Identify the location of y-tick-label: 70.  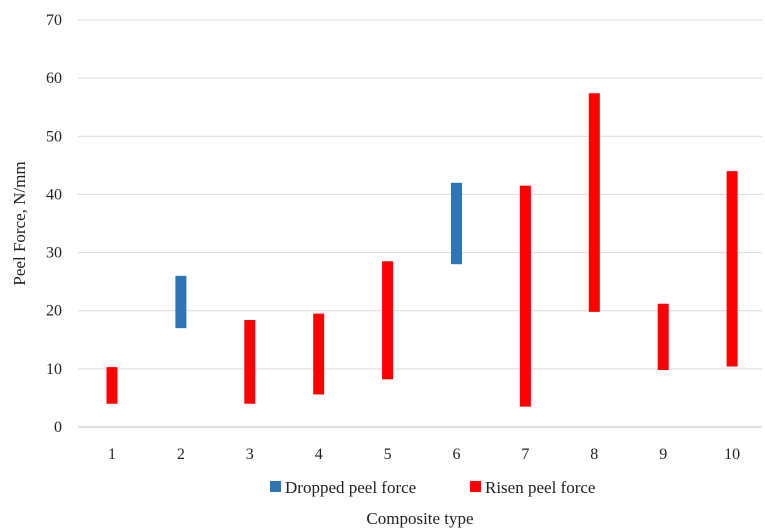
(54, 20).